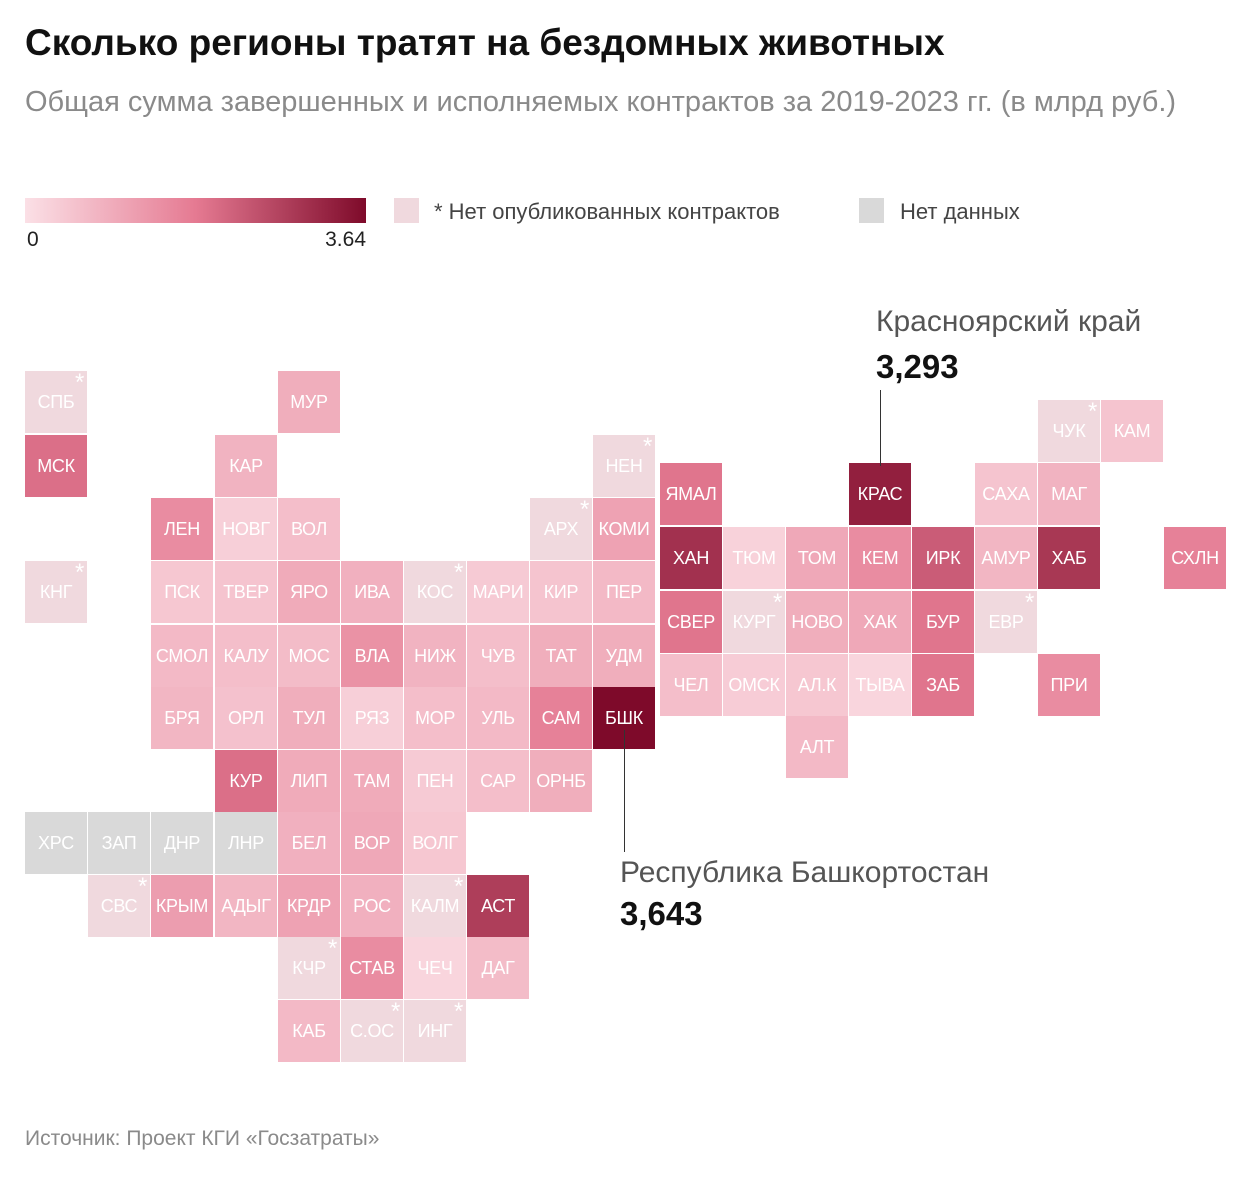  I want to click on region-label: НОВО, so click(817, 621).